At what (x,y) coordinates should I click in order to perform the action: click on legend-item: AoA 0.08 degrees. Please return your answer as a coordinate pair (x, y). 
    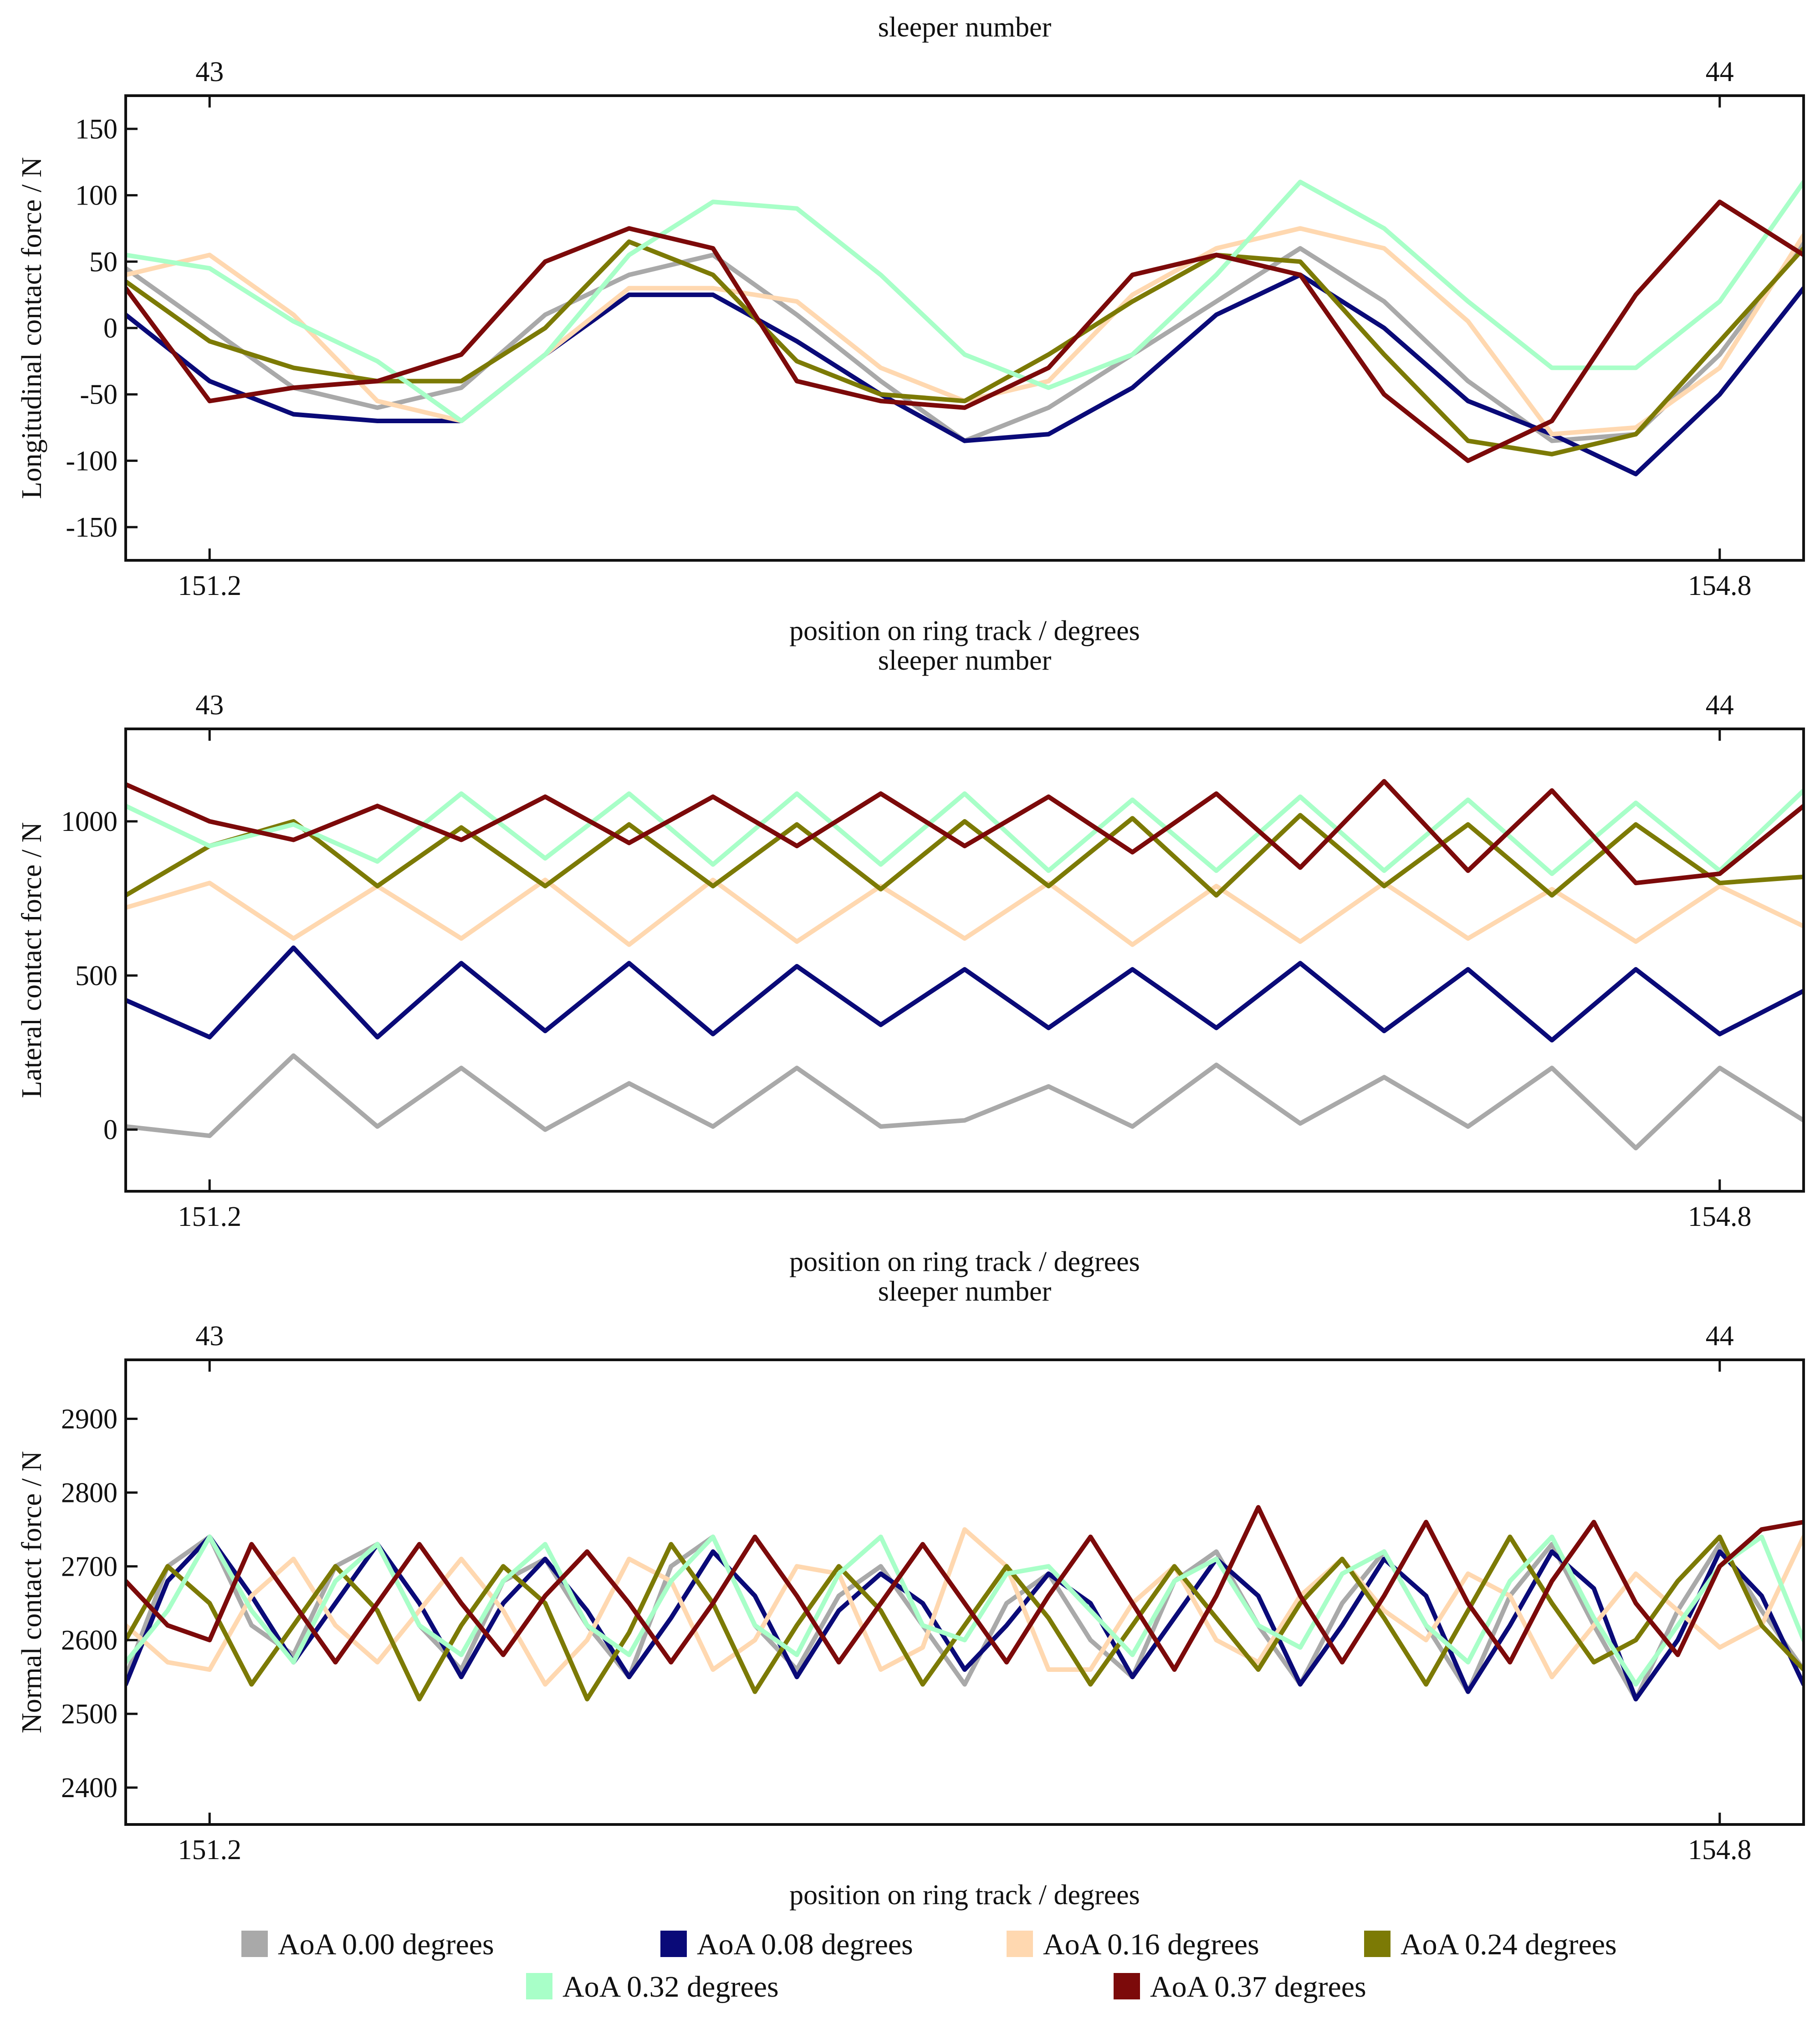
    Looking at the image, I should click on (787, 1944).